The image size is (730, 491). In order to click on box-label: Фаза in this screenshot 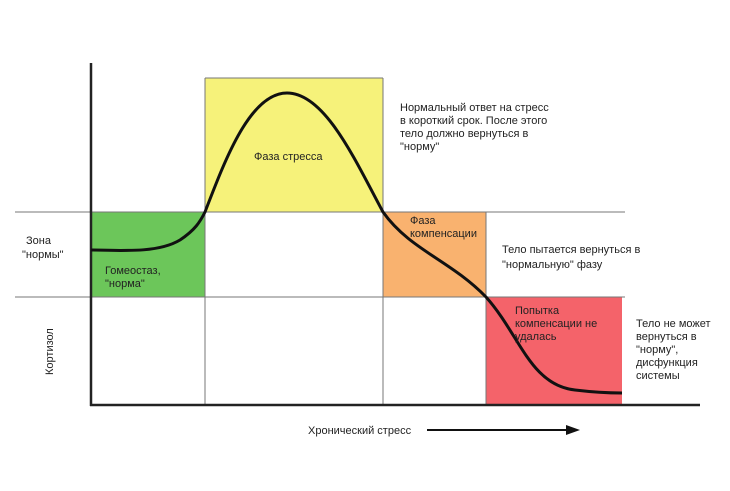, I will do `click(423, 221)`.